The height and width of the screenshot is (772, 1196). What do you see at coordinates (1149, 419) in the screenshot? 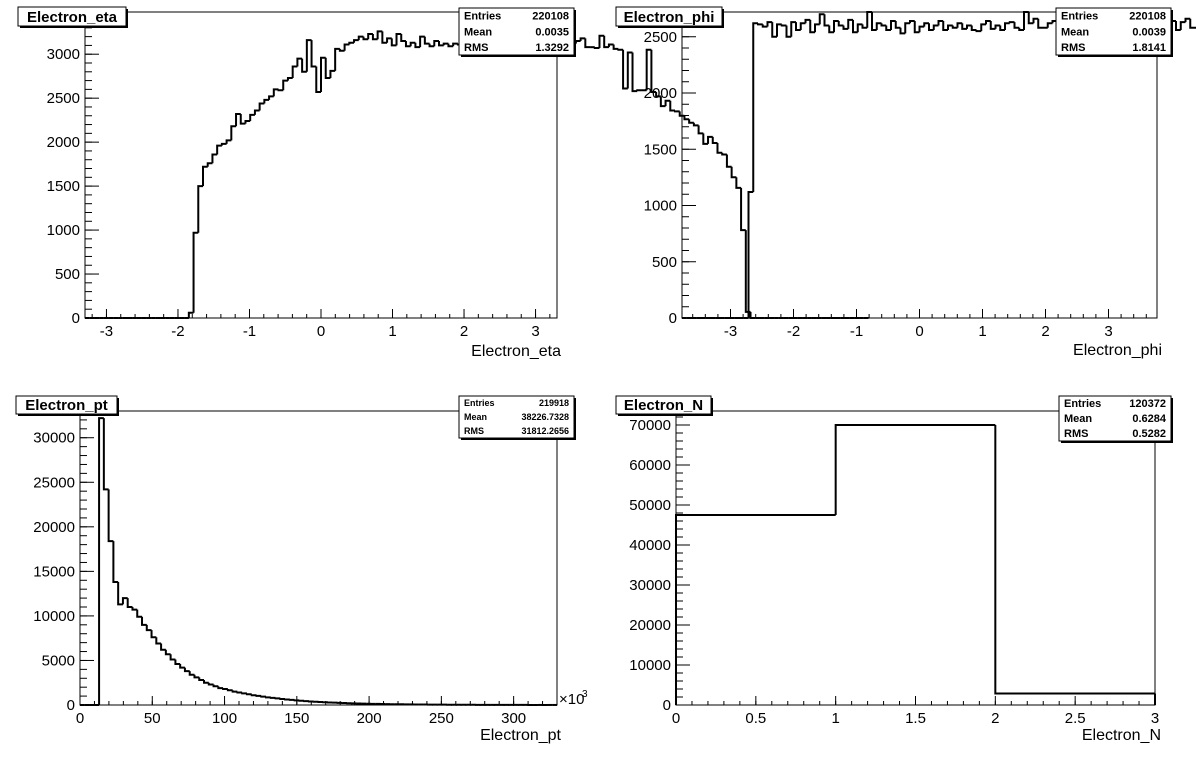
I see `stats-value: 0.6284` at bounding box center [1149, 419].